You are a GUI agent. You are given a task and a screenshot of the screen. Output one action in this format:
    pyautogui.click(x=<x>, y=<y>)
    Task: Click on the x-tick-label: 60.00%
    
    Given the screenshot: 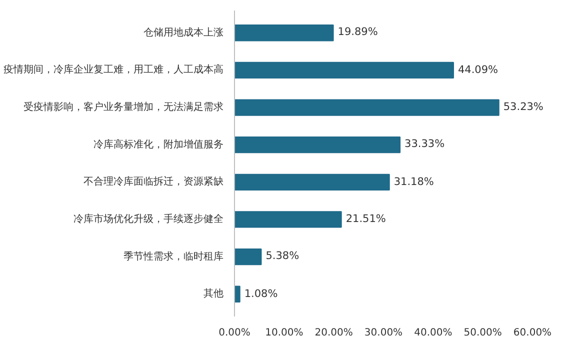 What is the action you would take?
    pyautogui.click(x=532, y=333)
    